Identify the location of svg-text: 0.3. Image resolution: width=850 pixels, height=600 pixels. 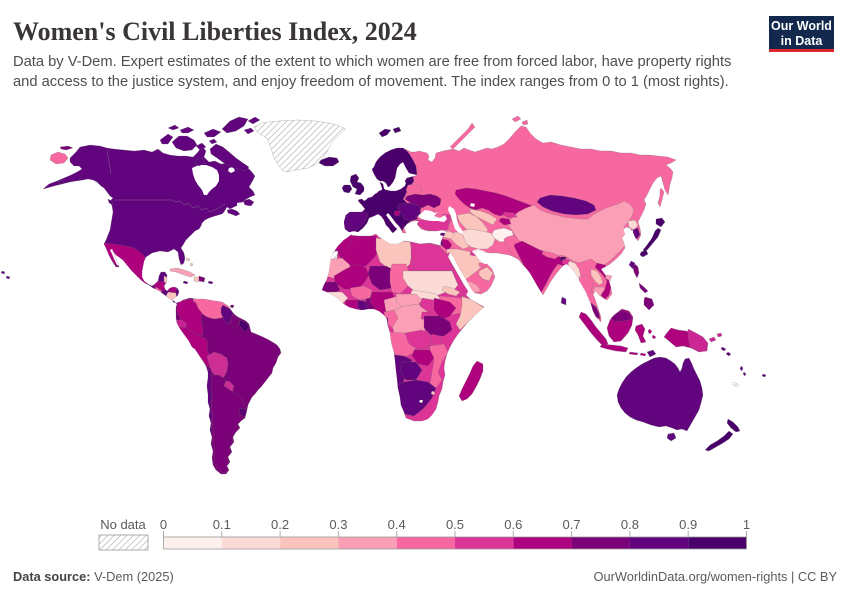
(338, 524).